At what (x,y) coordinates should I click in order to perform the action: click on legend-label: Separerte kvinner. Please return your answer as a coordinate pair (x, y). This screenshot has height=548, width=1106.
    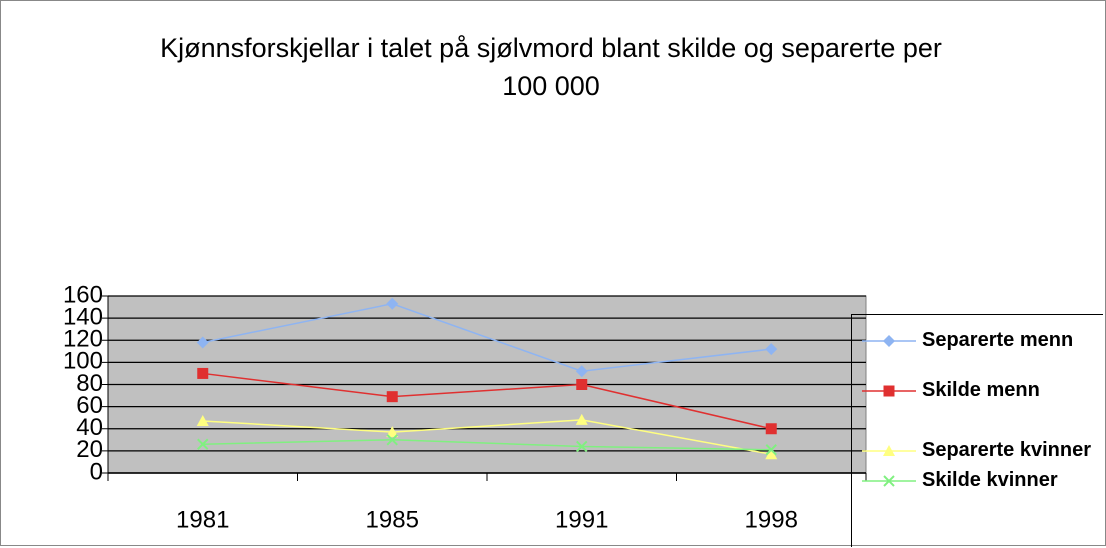
    Looking at the image, I should click on (1006, 450).